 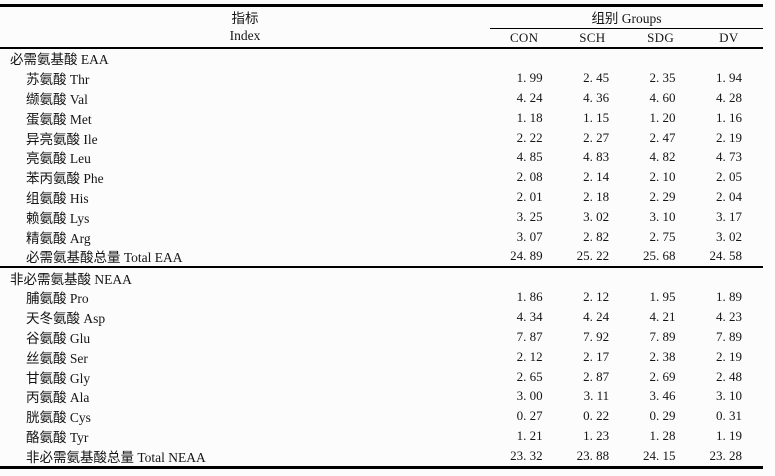 What do you see at coordinates (381, 138) in the screenshot?
I see `table-row: 异亮氨酸 Ile 2. 22 2. 27 2. 47 2. 19` at bounding box center [381, 138].